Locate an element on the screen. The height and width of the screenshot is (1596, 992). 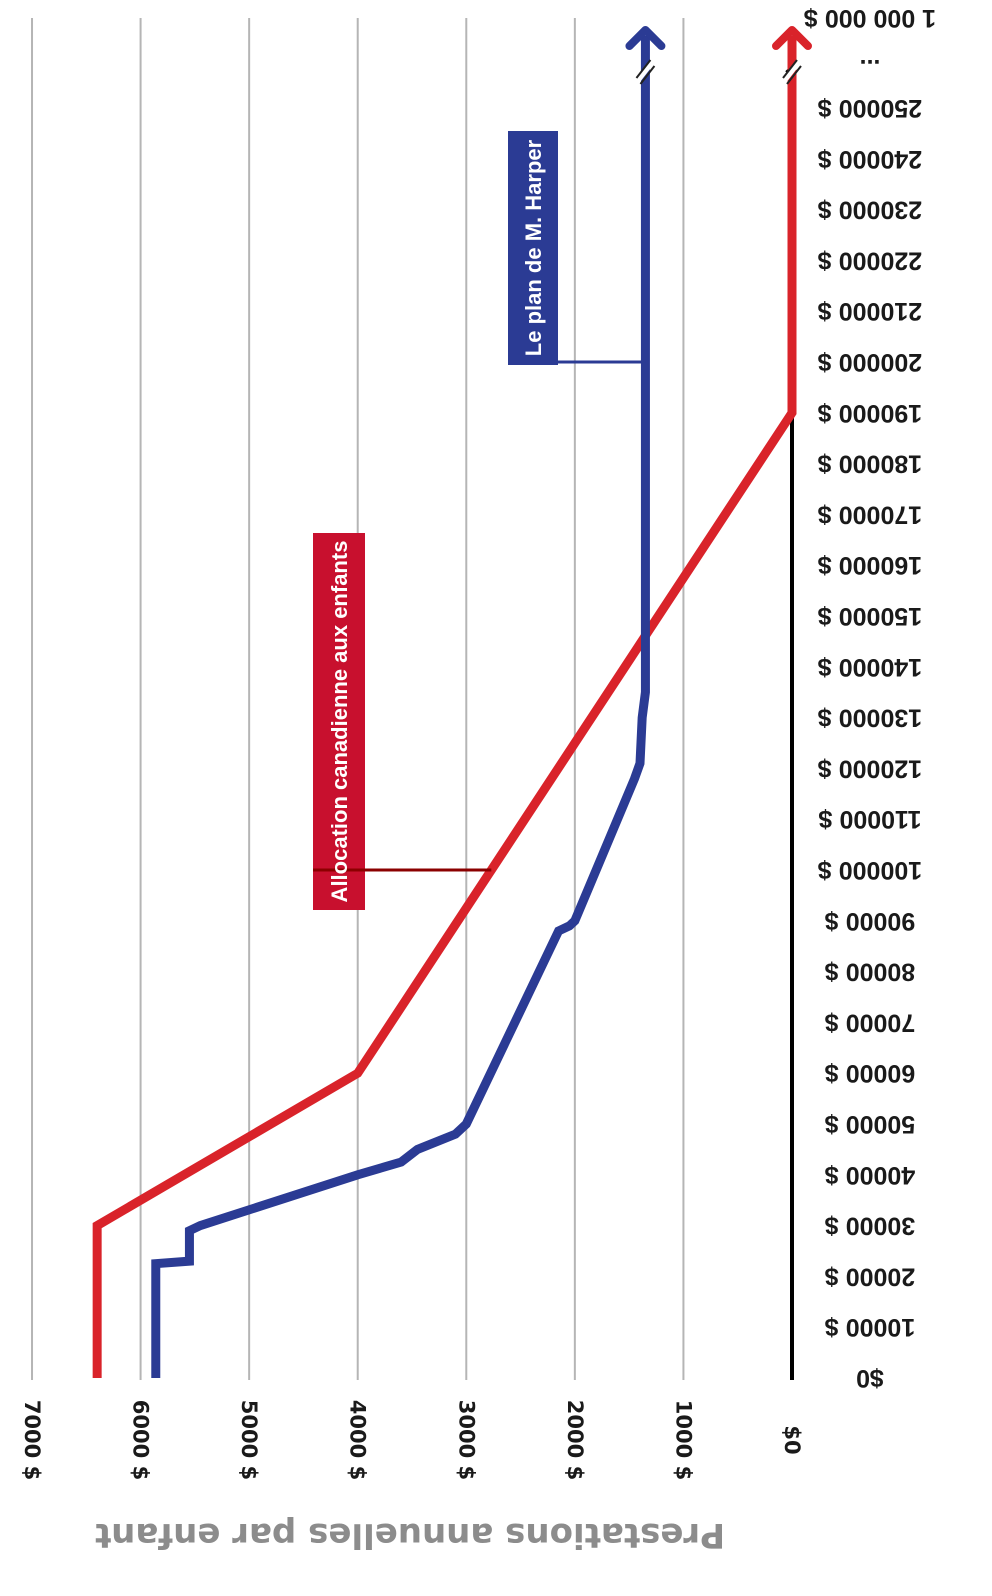
y-axis-title: Prestations annuelles par enfant is located at coordinates (410, 1535).